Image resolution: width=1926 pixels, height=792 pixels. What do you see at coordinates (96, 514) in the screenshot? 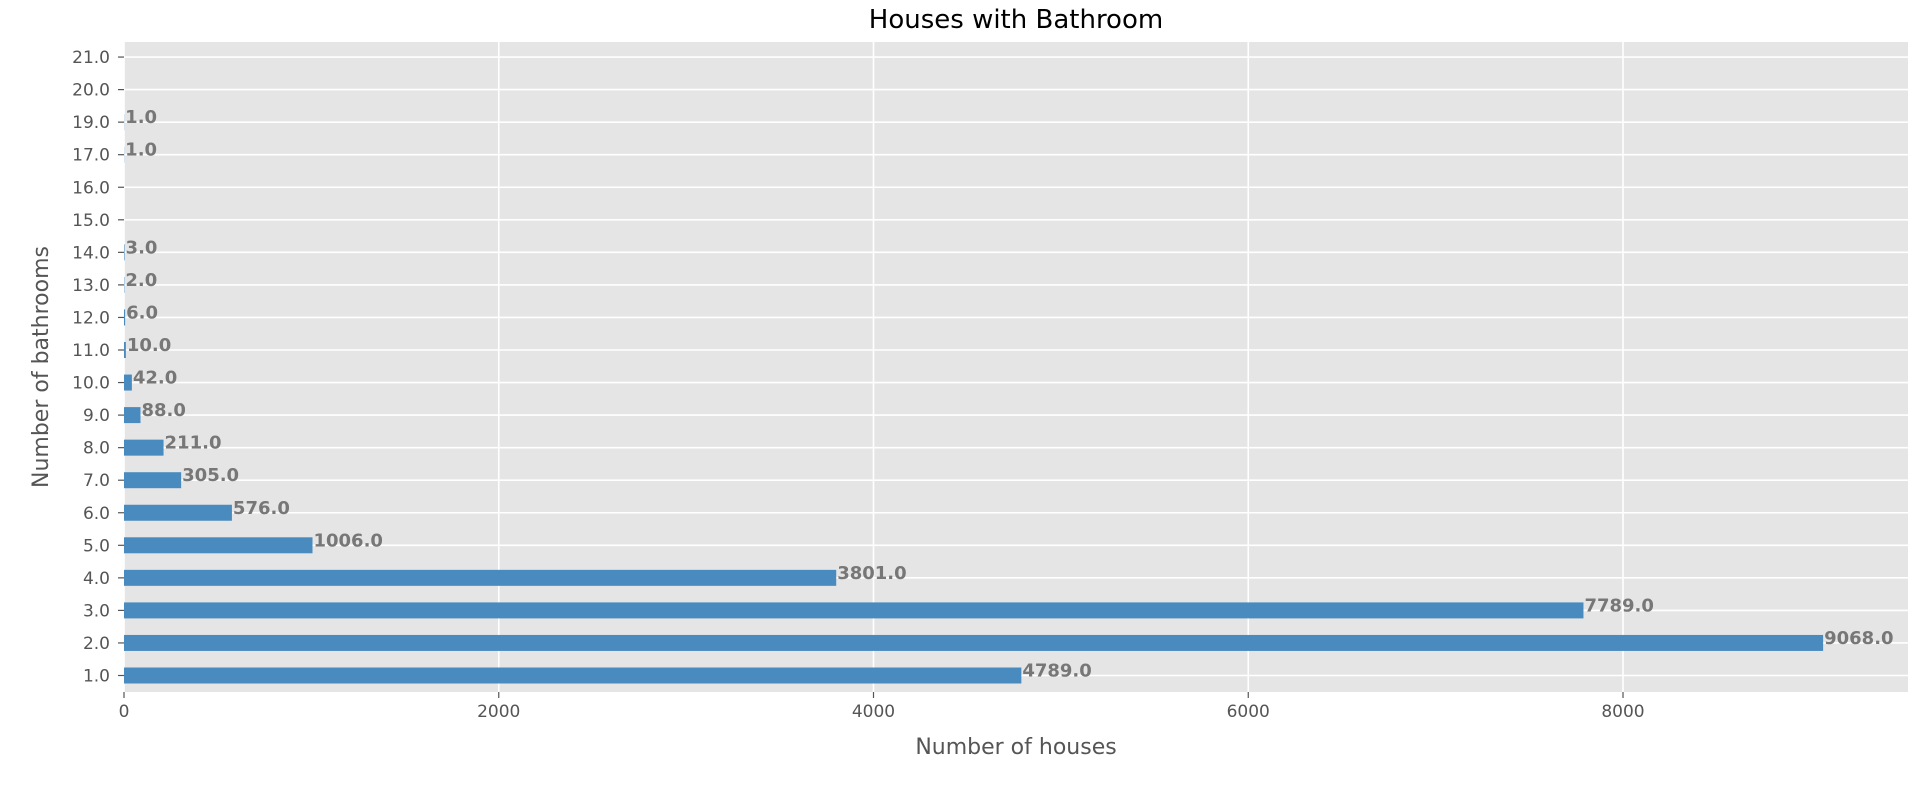
I see `y-tick-label: 6.0` at bounding box center [96, 514].